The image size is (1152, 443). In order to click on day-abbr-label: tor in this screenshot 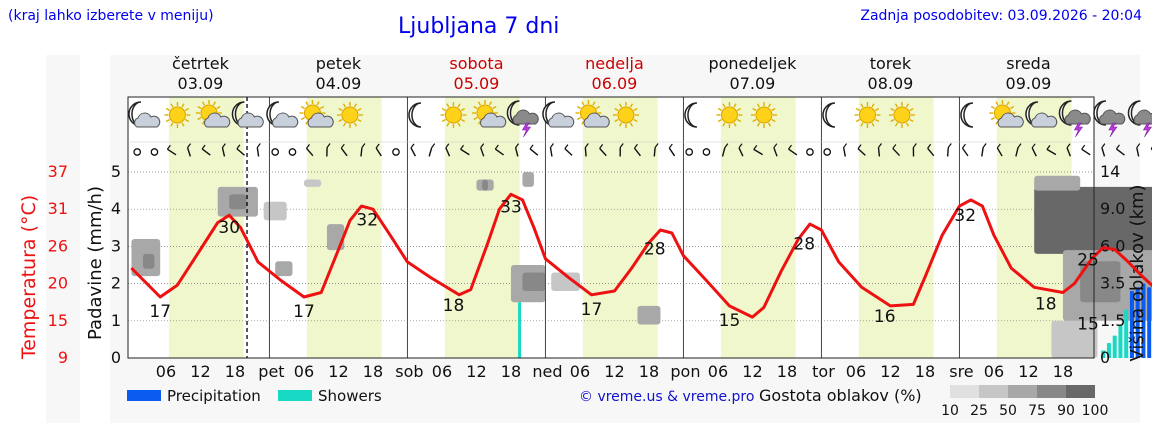, I will do `click(823, 371)`.